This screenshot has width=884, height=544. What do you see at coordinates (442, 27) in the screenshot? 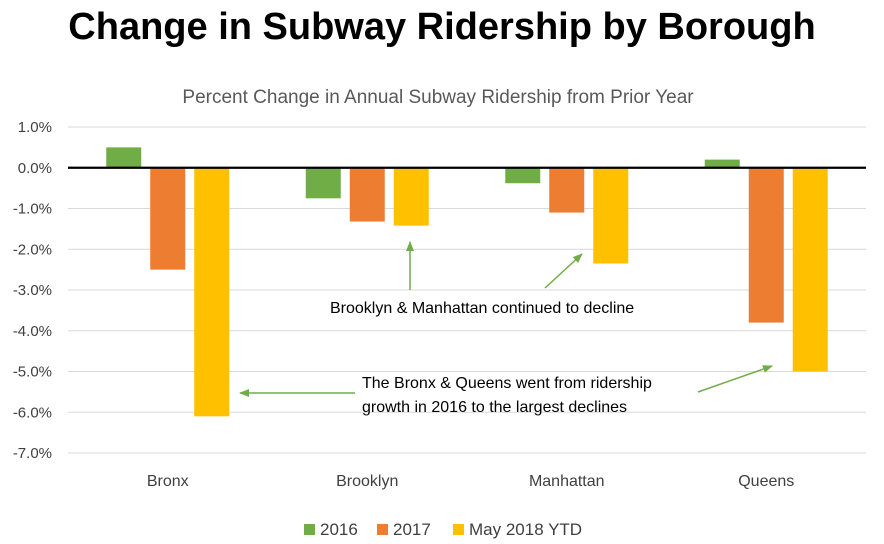
I see `page-title: Change in Subway Ridership by Borough` at bounding box center [442, 27].